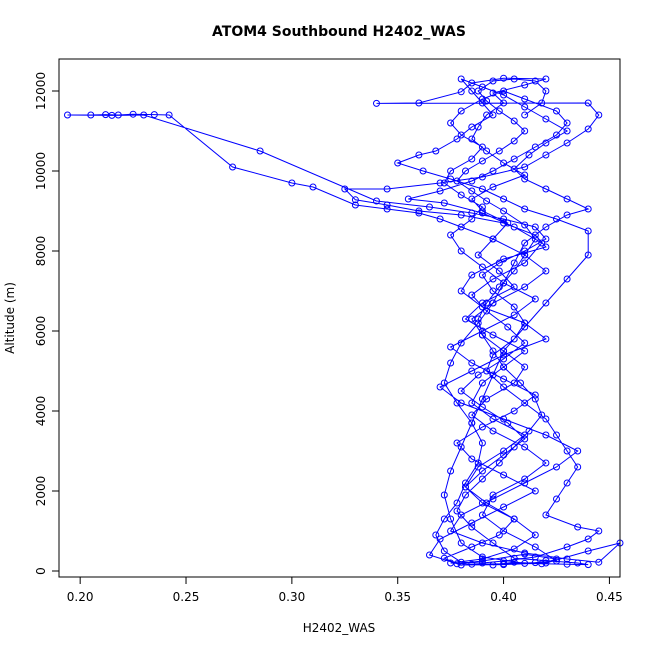  What do you see at coordinates (10, 318) in the screenshot?
I see `y-axis-label: Altitude (m)` at bounding box center [10, 318].